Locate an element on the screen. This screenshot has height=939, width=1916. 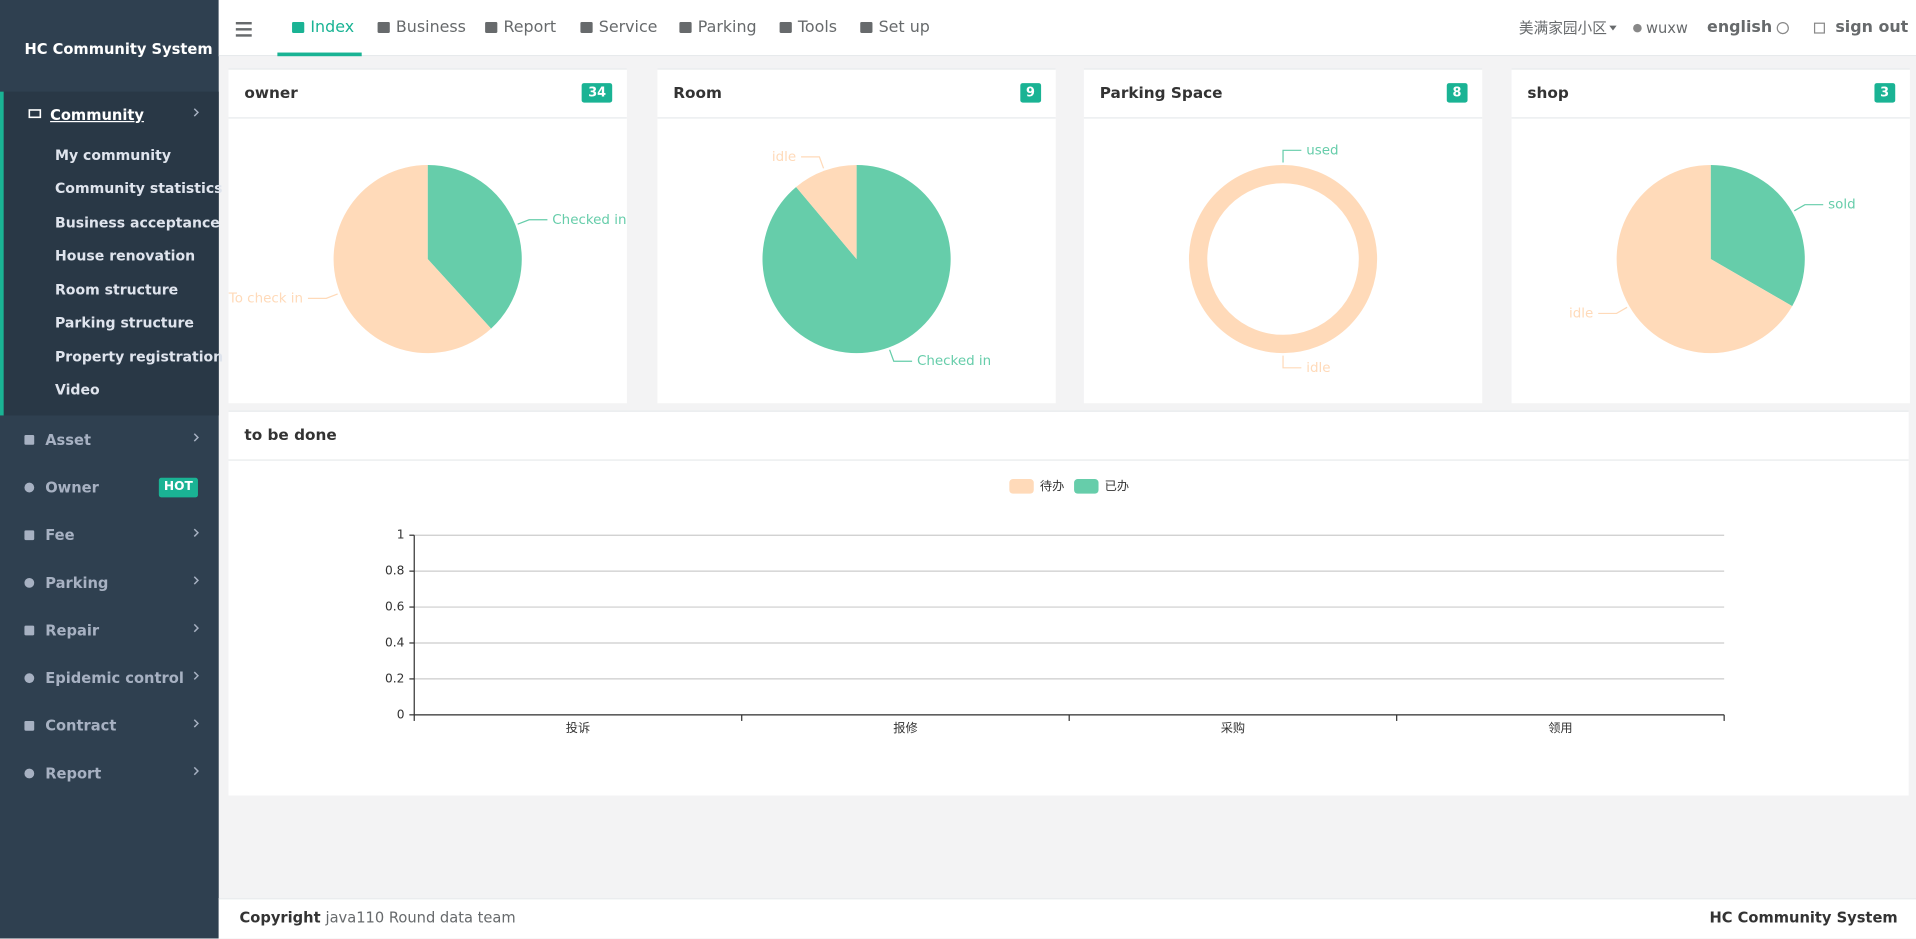
nav-link: Tools is located at coordinates (817, 27).